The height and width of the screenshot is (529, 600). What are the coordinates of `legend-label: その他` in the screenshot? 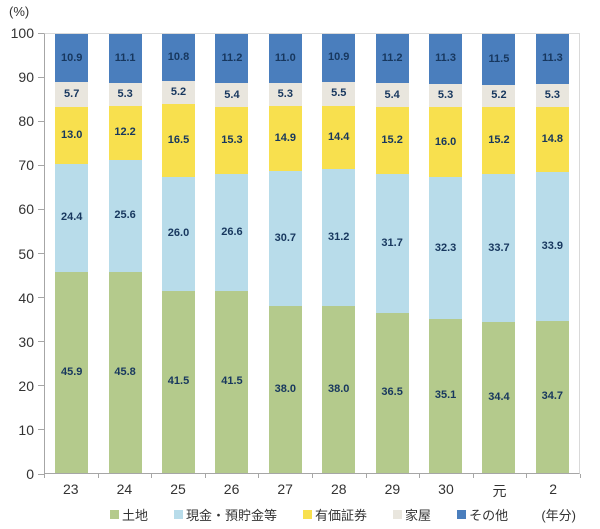 It's located at (489, 515).